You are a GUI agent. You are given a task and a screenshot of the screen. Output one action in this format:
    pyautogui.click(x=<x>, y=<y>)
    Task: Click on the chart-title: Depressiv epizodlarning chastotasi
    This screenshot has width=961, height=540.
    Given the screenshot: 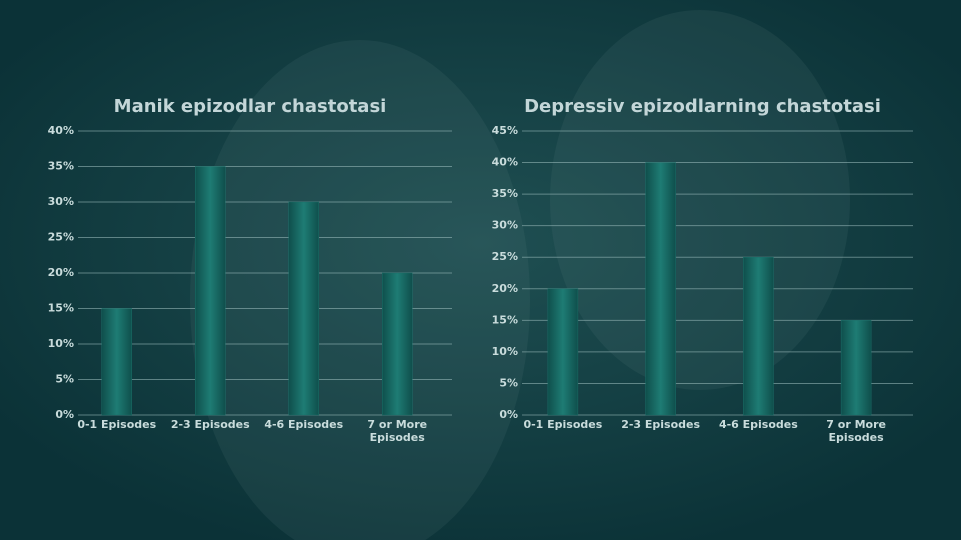 What is the action you would take?
    pyautogui.click(x=702, y=106)
    